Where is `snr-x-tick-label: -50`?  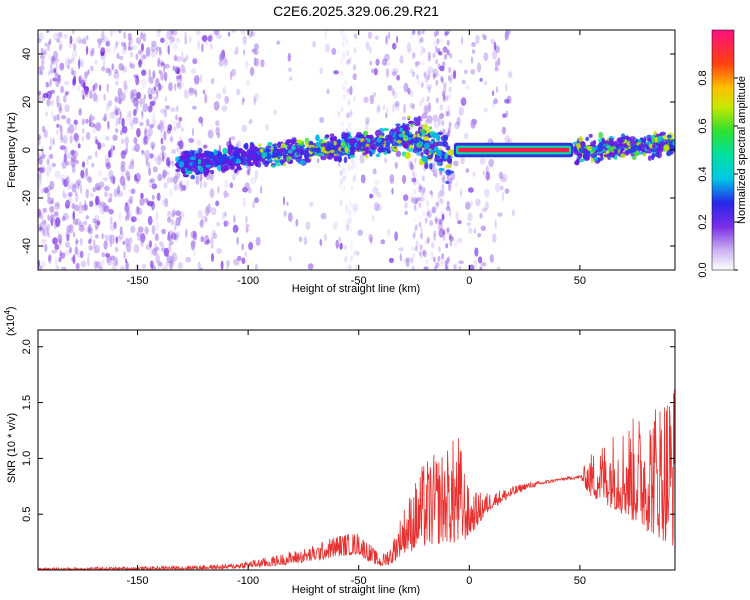
snr-x-tick-label: -50 is located at coordinates (359, 581).